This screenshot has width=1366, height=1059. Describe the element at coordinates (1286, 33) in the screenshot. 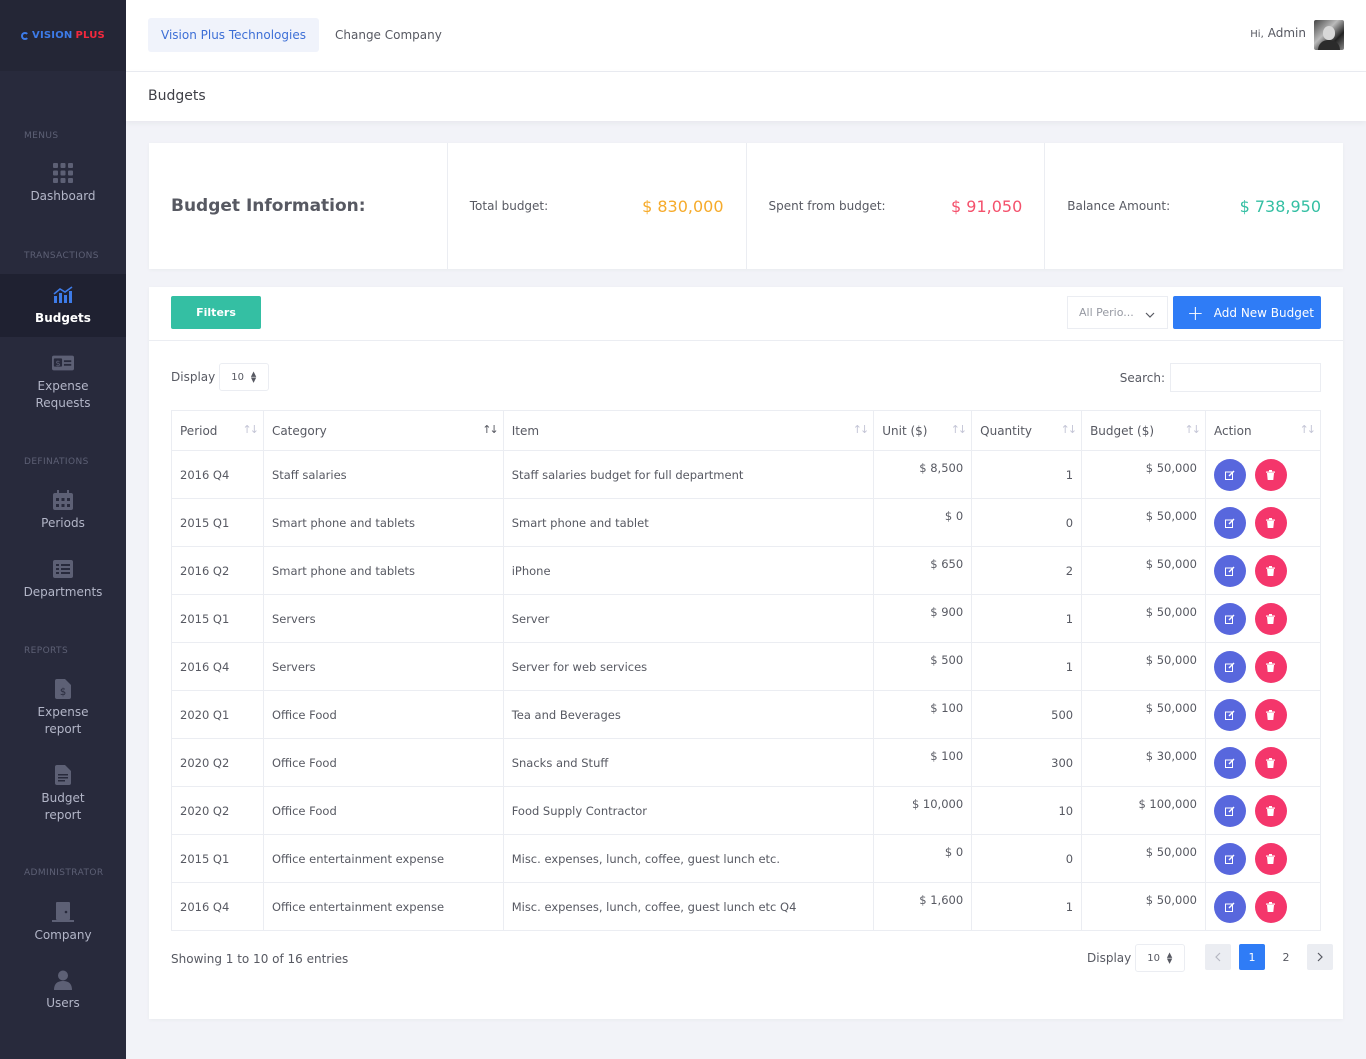

I see `user-name: Admin` at that location.